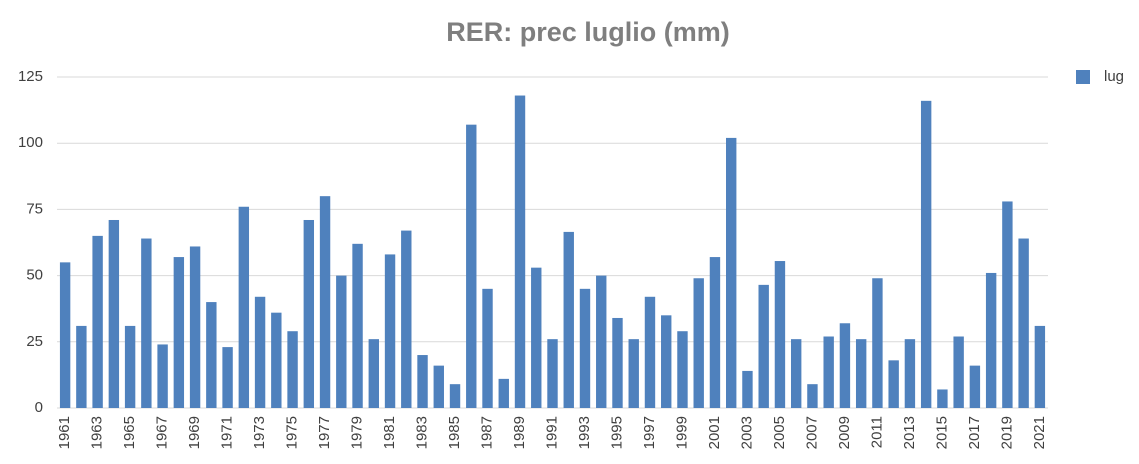 Image resolution: width=1139 pixels, height=464 pixels. Describe the element at coordinates (584, 432) in the screenshot. I see `x-tick-label: 1993` at that location.